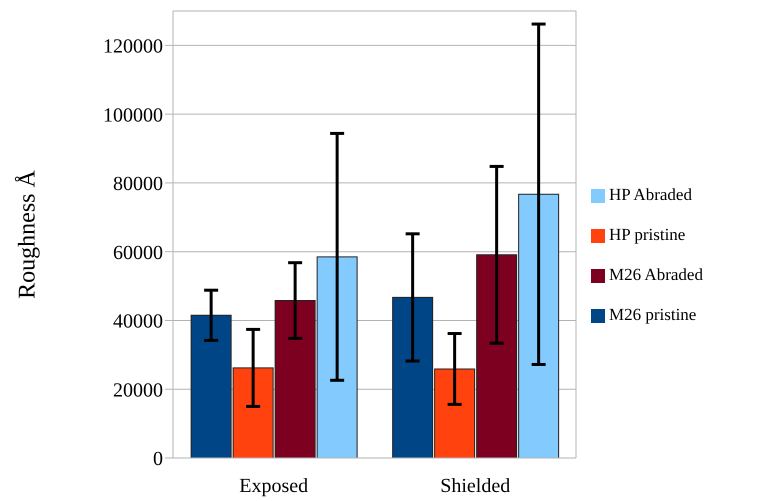 The image size is (771, 502). I want to click on y-tick-label: 60000, so click(138, 253).